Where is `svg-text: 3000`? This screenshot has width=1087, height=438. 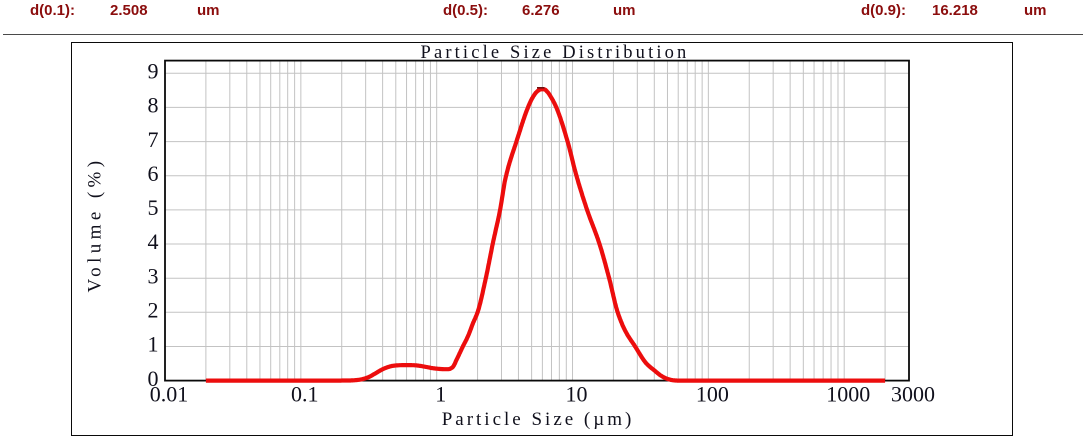 svg-text: 3000 is located at coordinates (913, 394).